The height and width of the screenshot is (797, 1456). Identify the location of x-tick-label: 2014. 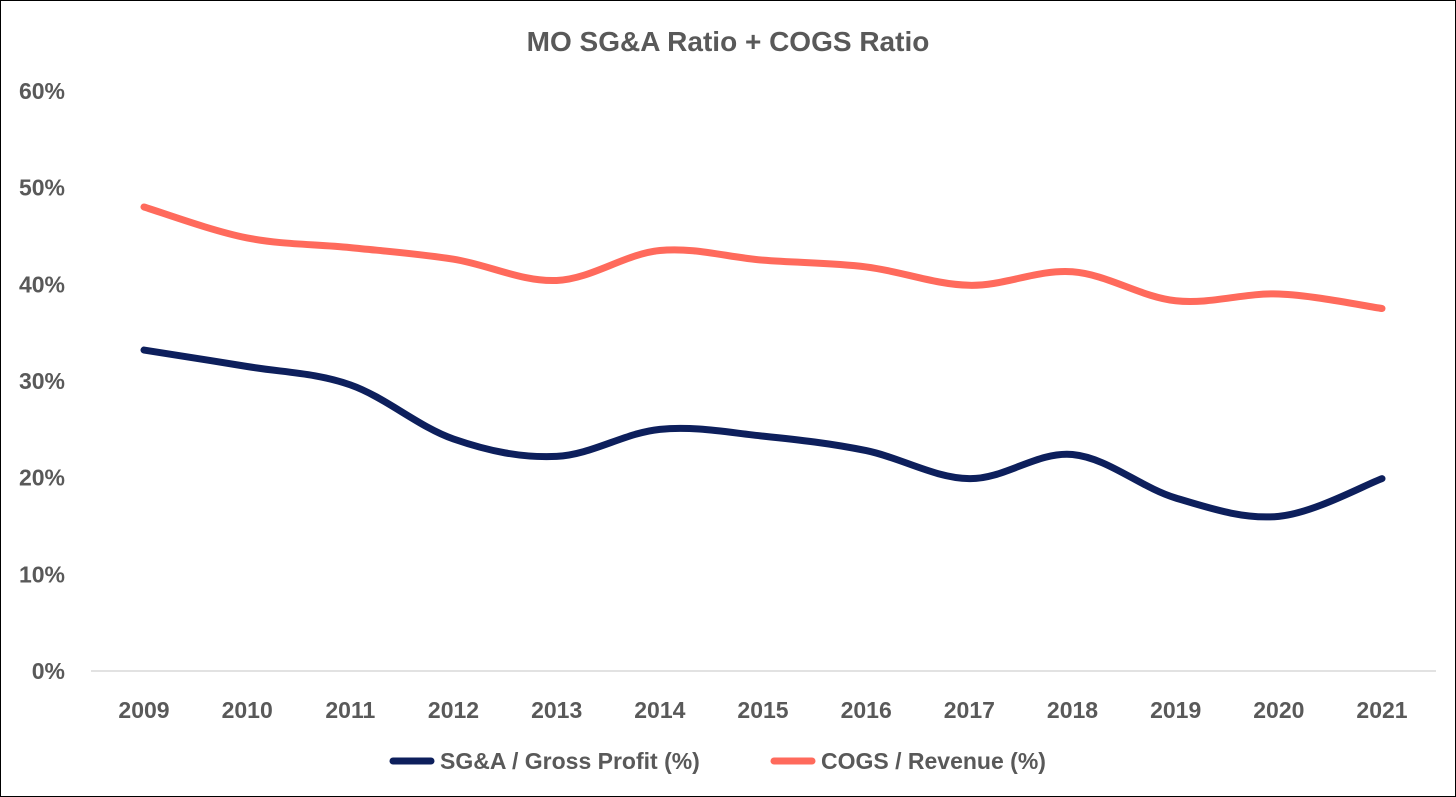
(659, 710).